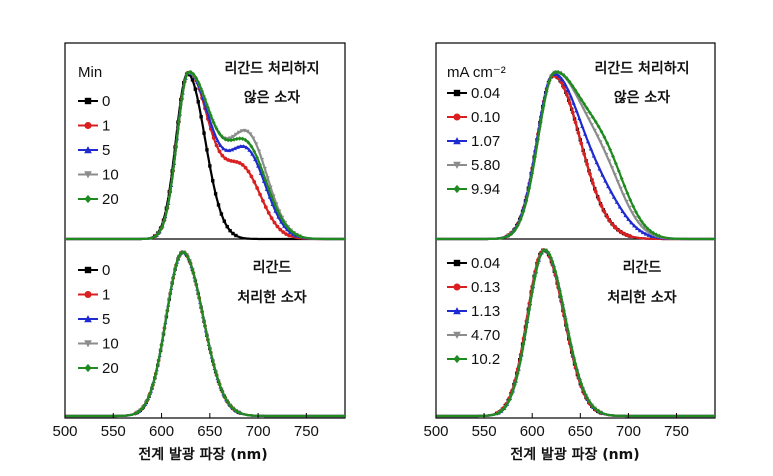 The height and width of the screenshot is (476, 773). Describe the element at coordinates (628, 431) in the screenshot. I see `x-tick-label: 700` at that location.